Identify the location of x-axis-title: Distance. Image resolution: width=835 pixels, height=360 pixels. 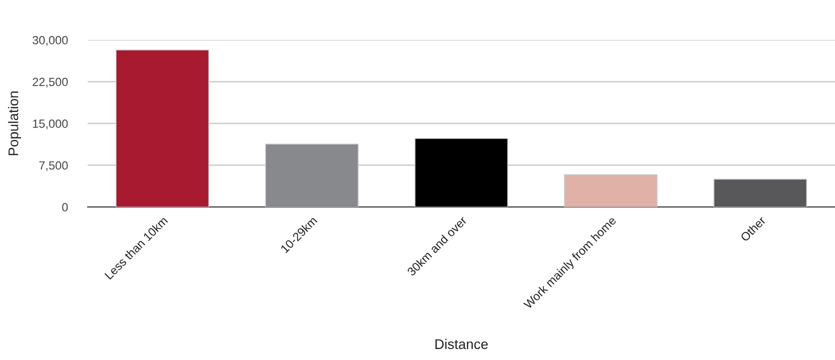
(461, 344).